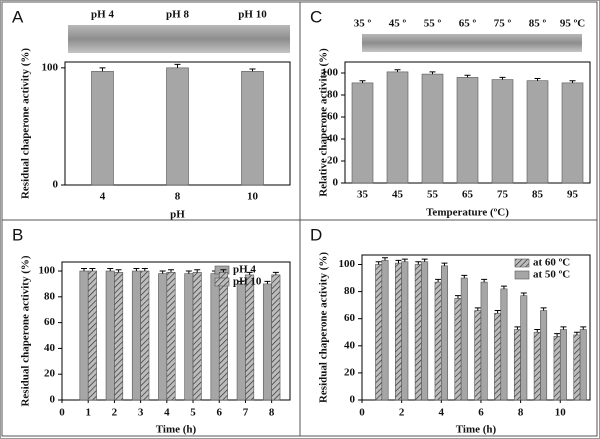 The image size is (600, 439). Describe the element at coordinates (433, 195) in the screenshot. I see `x-tick-label: 55` at that location.